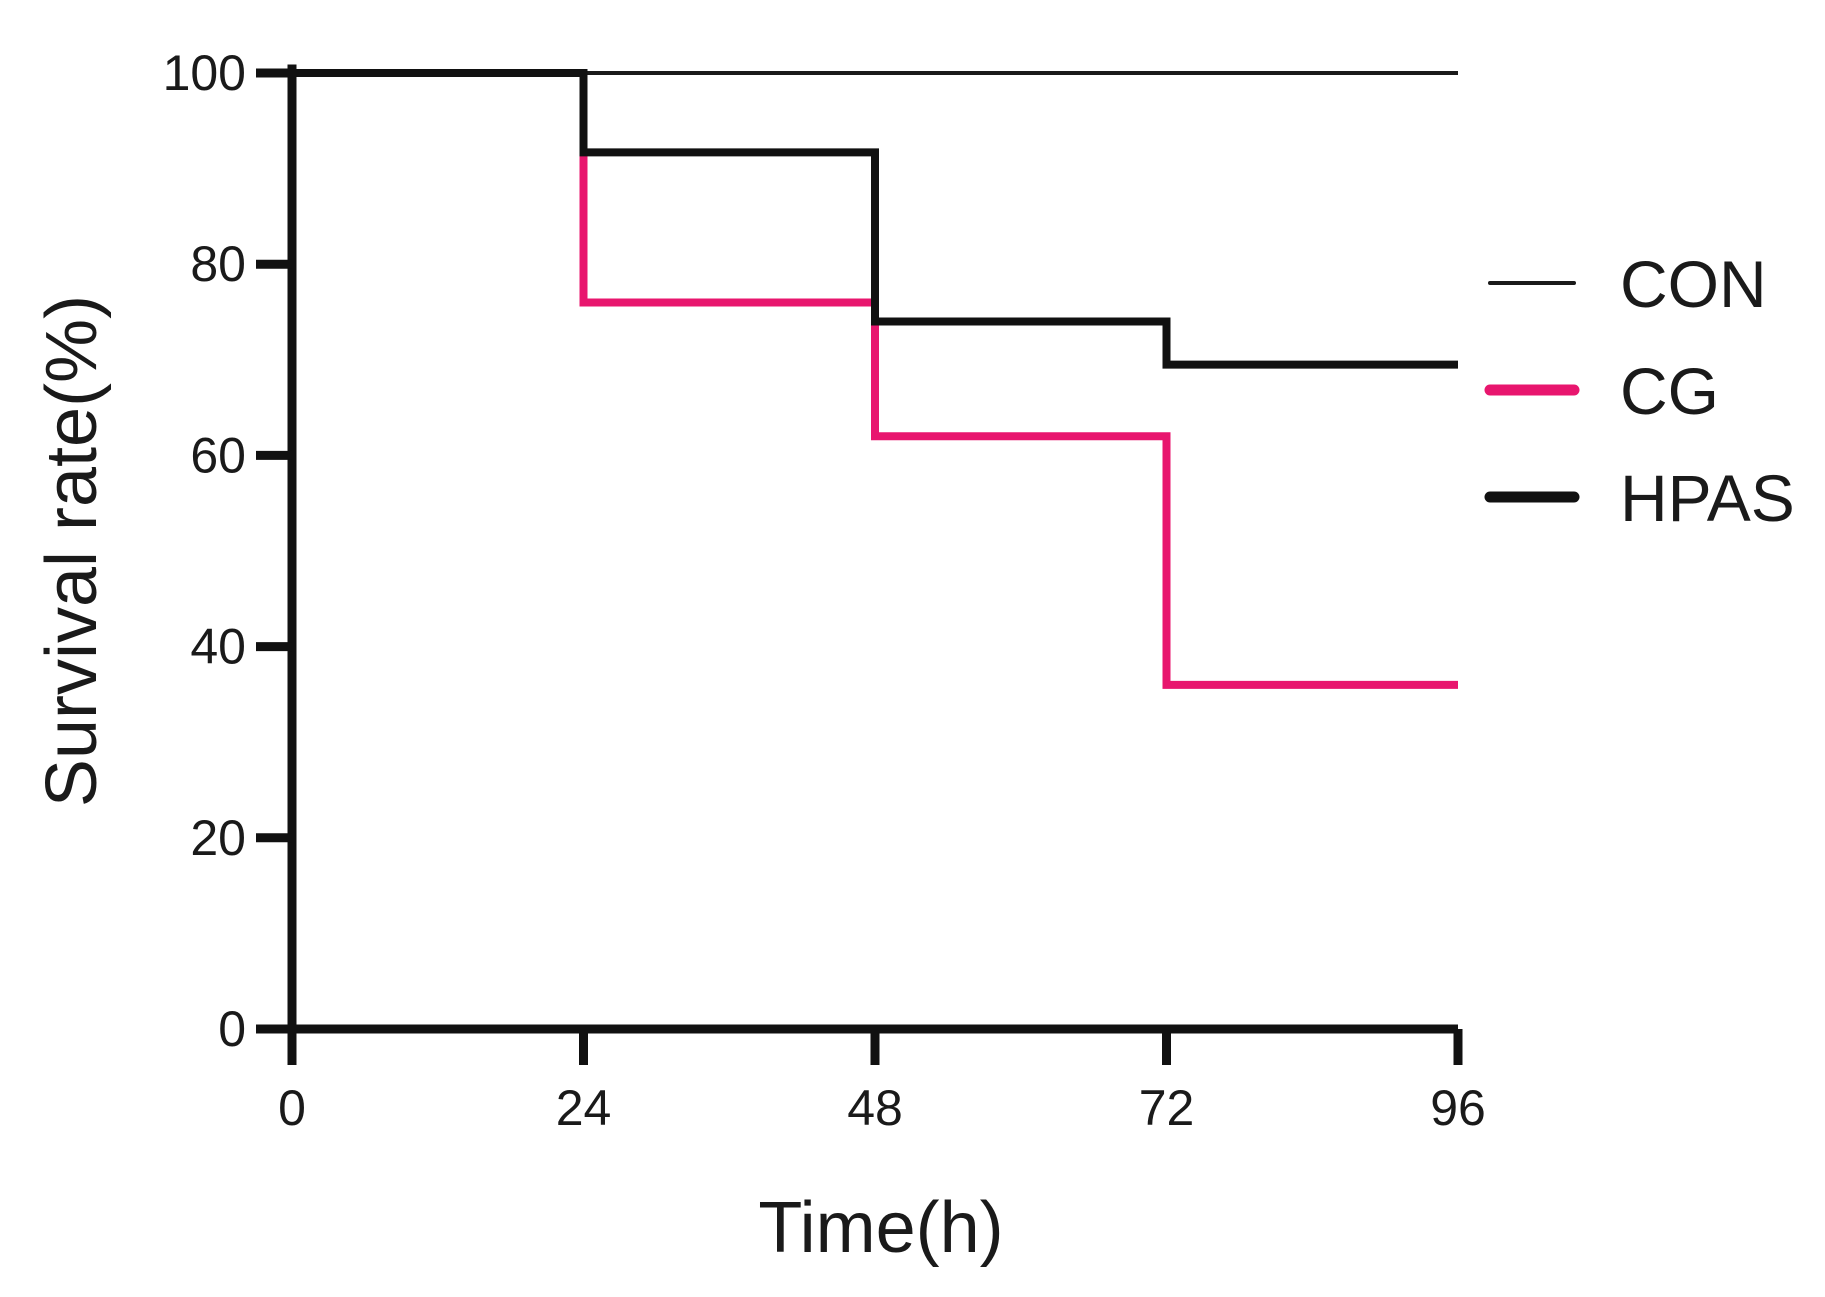 The image size is (1825, 1297). Describe the element at coordinates (218, 264) in the screenshot. I see `y-tick-label-80: 80` at that location.